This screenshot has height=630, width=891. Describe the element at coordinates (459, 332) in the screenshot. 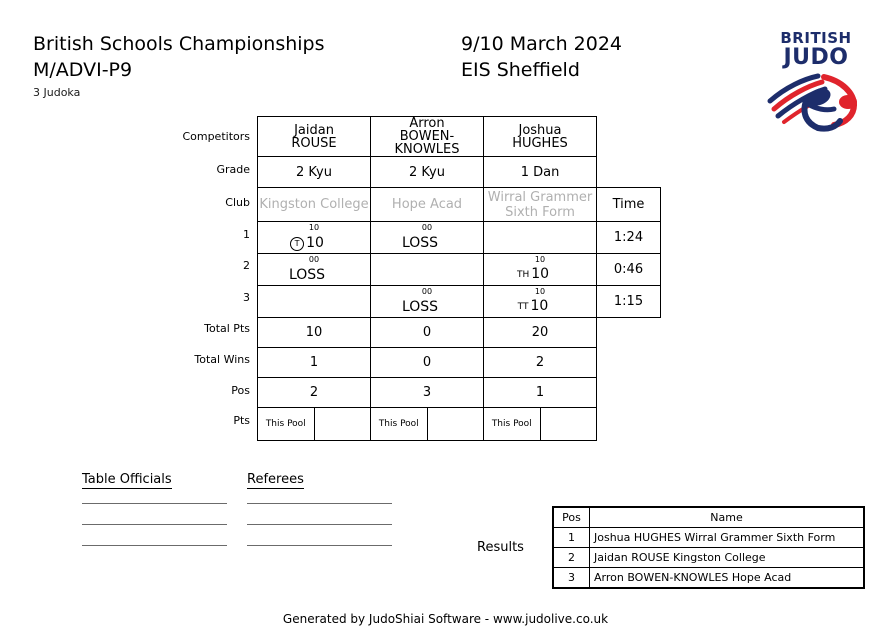

I see `table-row-total-pts: 10 0 20` at that location.